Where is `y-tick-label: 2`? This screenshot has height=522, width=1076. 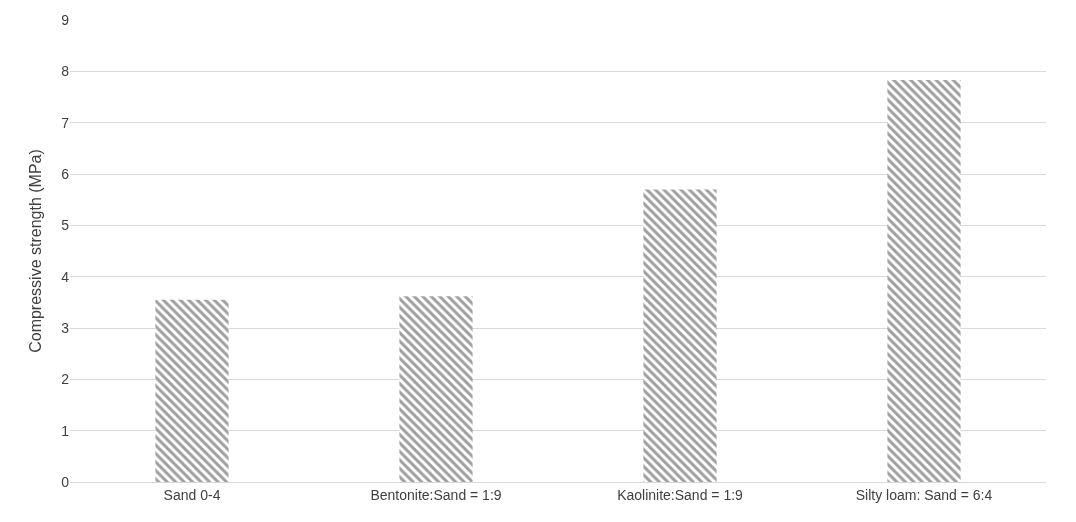 y-tick-label: 2 is located at coordinates (65, 379).